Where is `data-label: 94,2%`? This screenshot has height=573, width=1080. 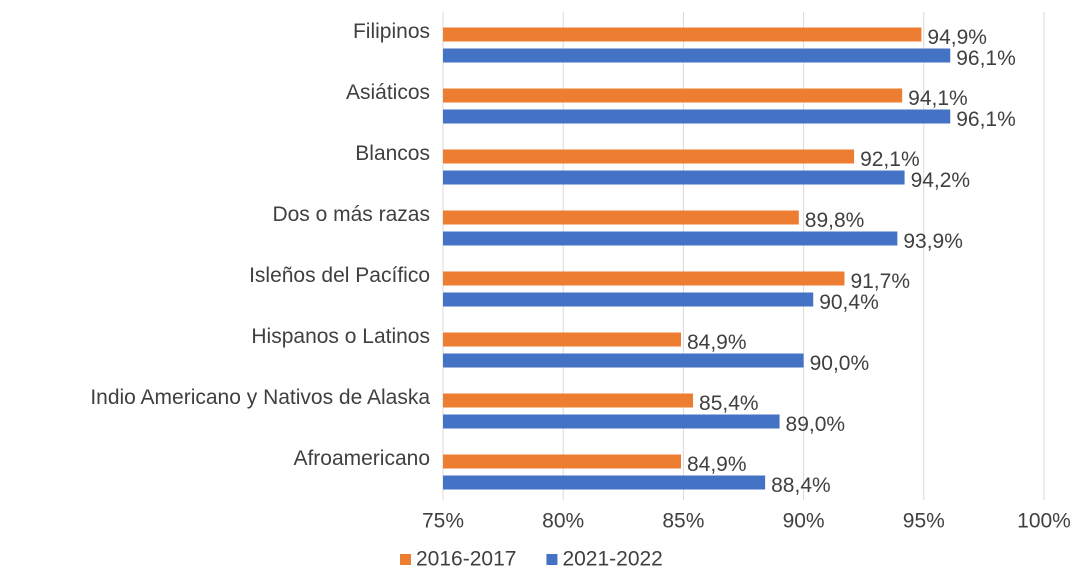
data-label: 94,2% is located at coordinates (941, 180).